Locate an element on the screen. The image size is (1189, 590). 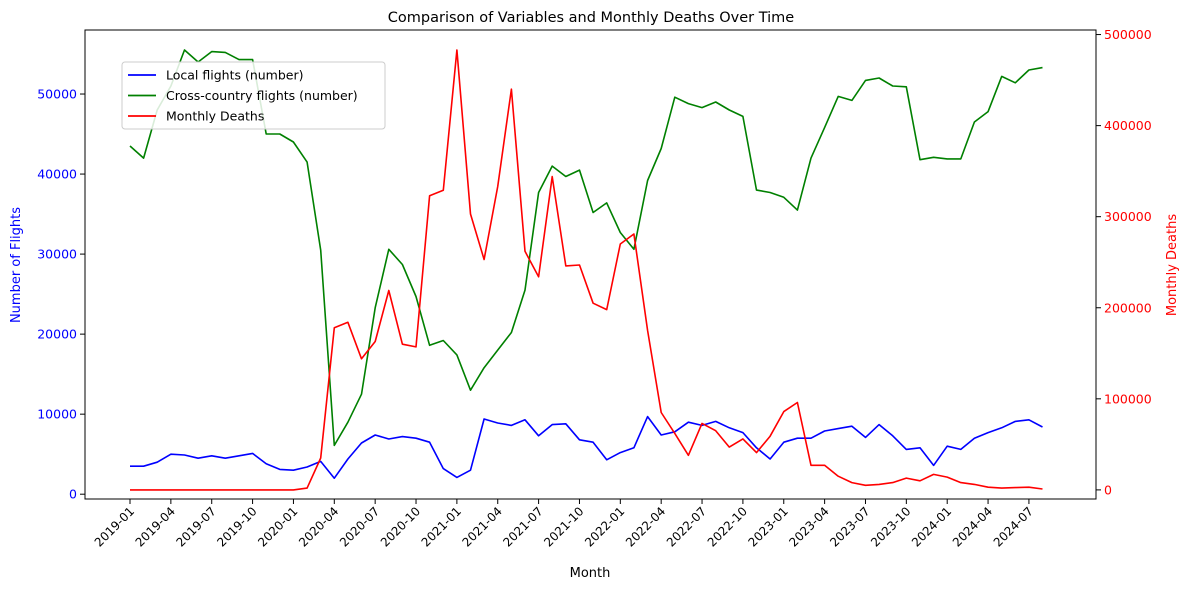
y-tick-label-left: 10000 is located at coordinates (57, 414).